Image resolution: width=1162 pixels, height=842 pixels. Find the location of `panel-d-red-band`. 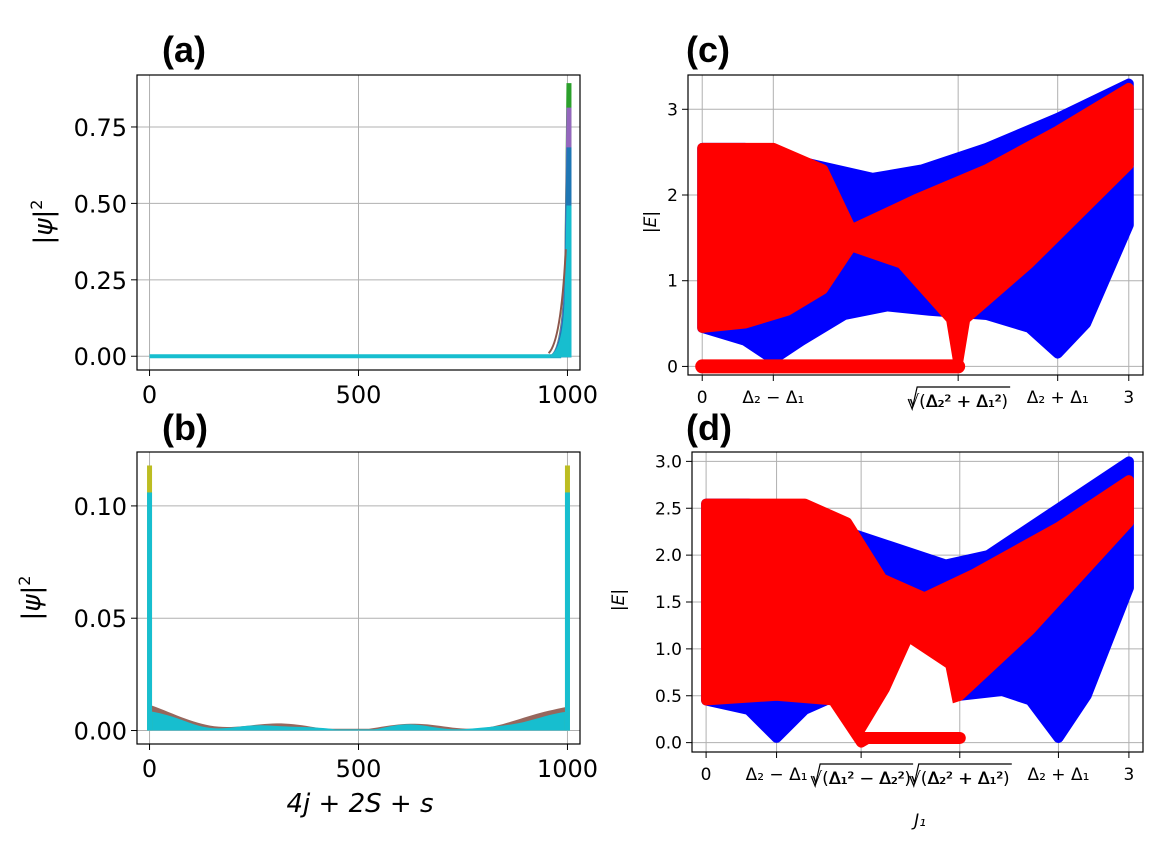

panel-d-red-band is located at coordinates (917, 611).